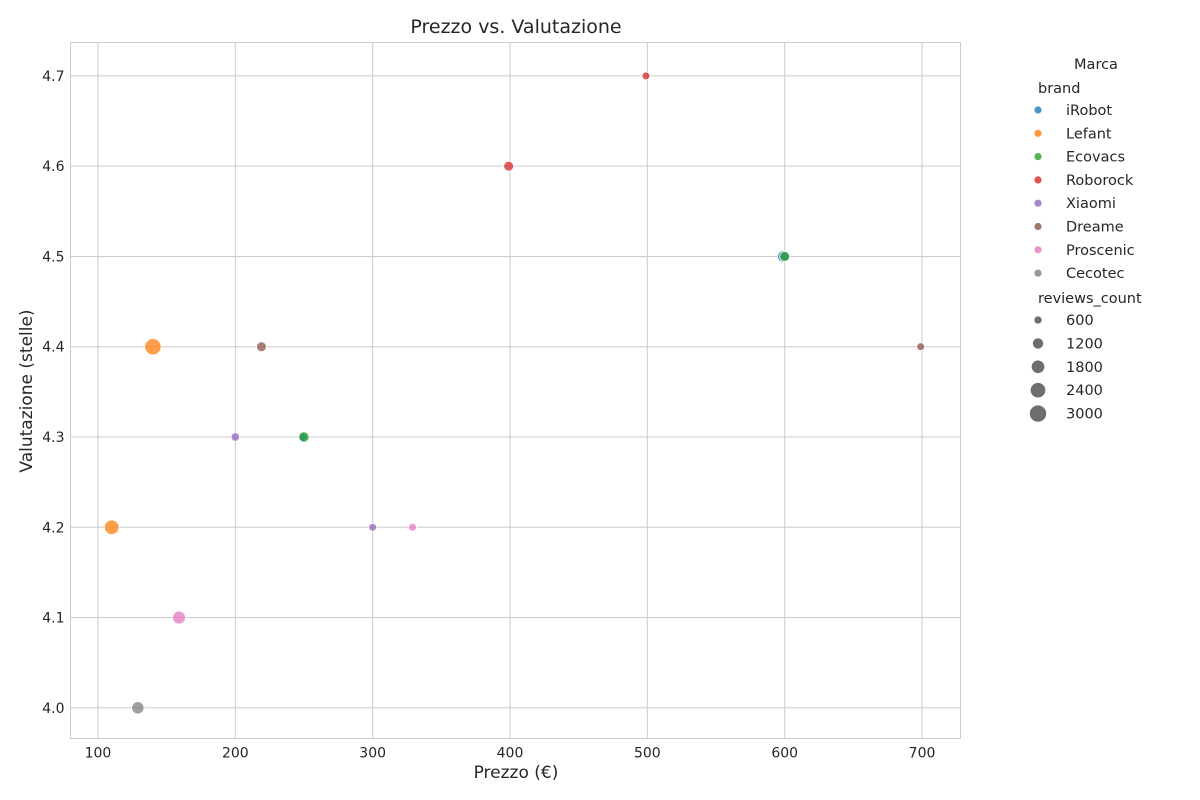 This screenshot has height=800, width=1200. What do you see at coordinates (1080, 321) in the screenshot?
I see `legend-size-label-600: 600` at bounding box center [1080, 321].